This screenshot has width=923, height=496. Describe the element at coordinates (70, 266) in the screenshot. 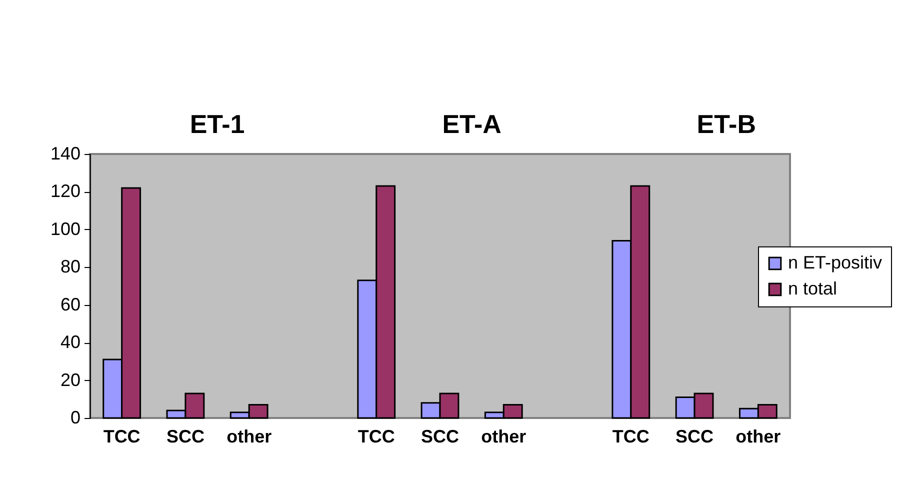

I see `y-tick-label: 80` at that location.